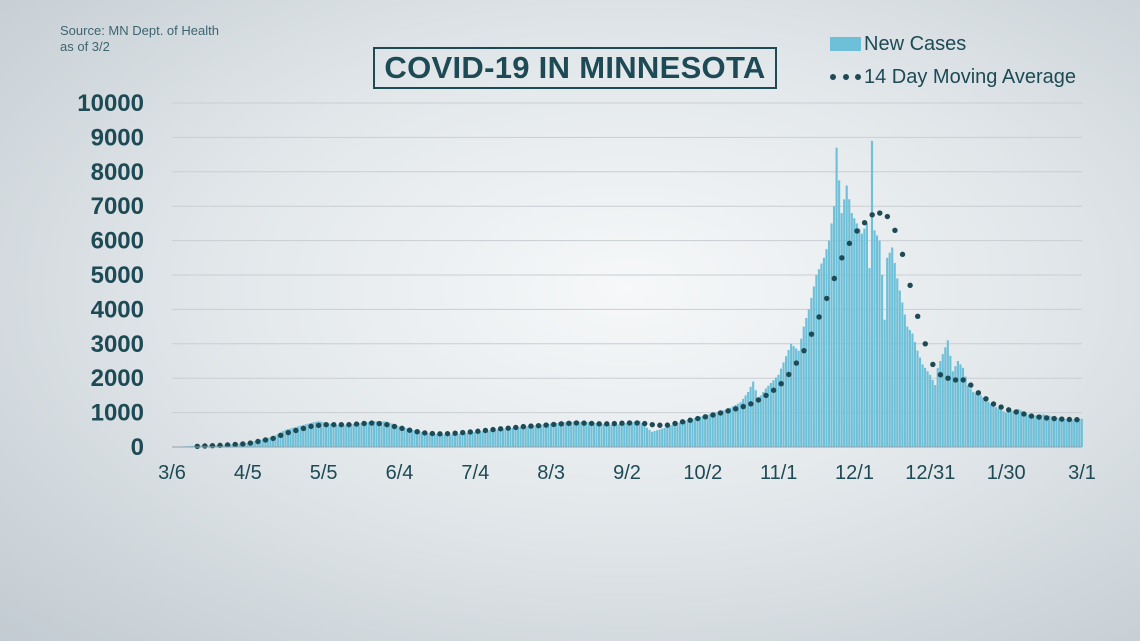  Describe the element at coordinates (85, 46) in the screenshot. I see `as-of-date: as of 3/2` at that location.